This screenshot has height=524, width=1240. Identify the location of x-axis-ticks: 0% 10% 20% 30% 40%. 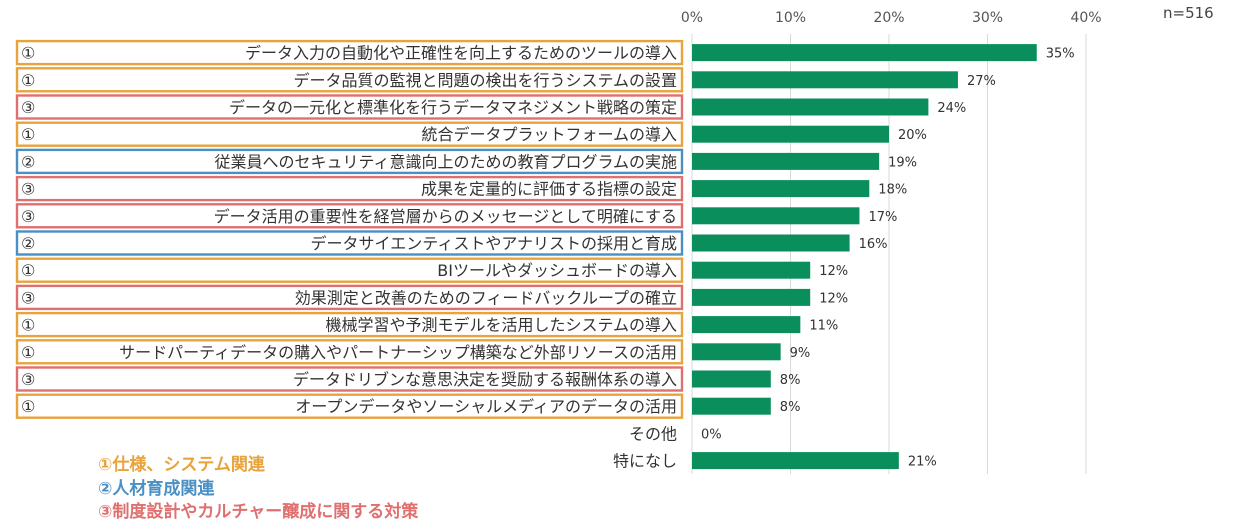
(891, 18).